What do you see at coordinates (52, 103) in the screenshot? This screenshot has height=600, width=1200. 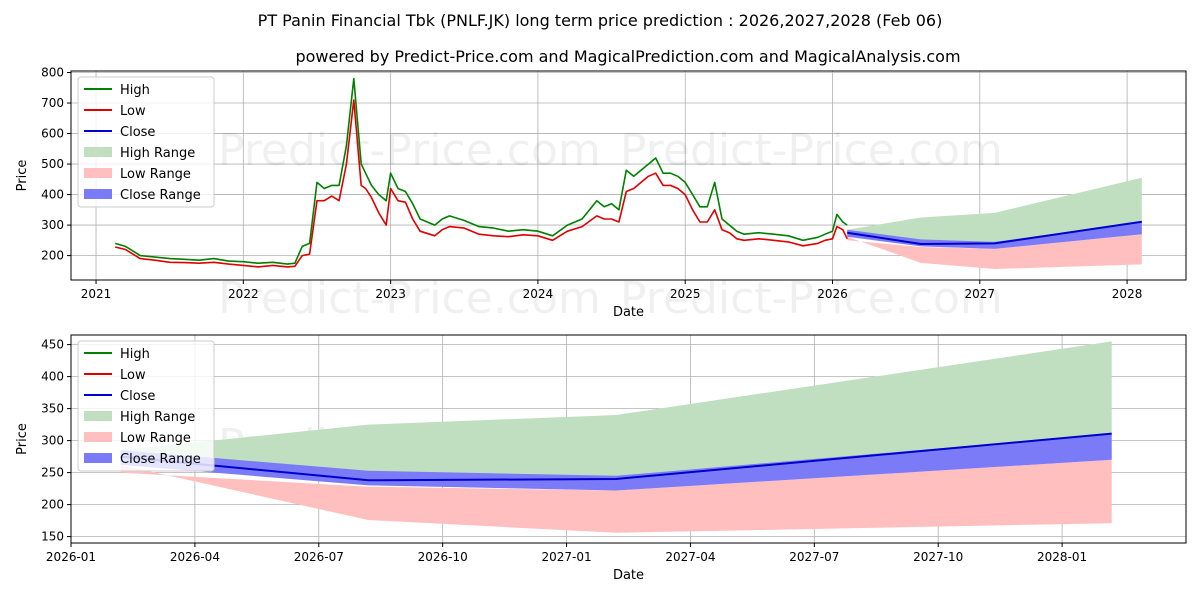 I see `y-tick-label: 700` at bounding box center [52, 103].